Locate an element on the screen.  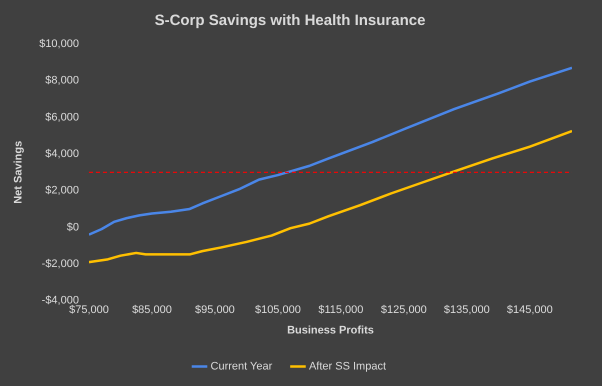
y-tick-label: $10,000 is located at coordinates (59, 44).